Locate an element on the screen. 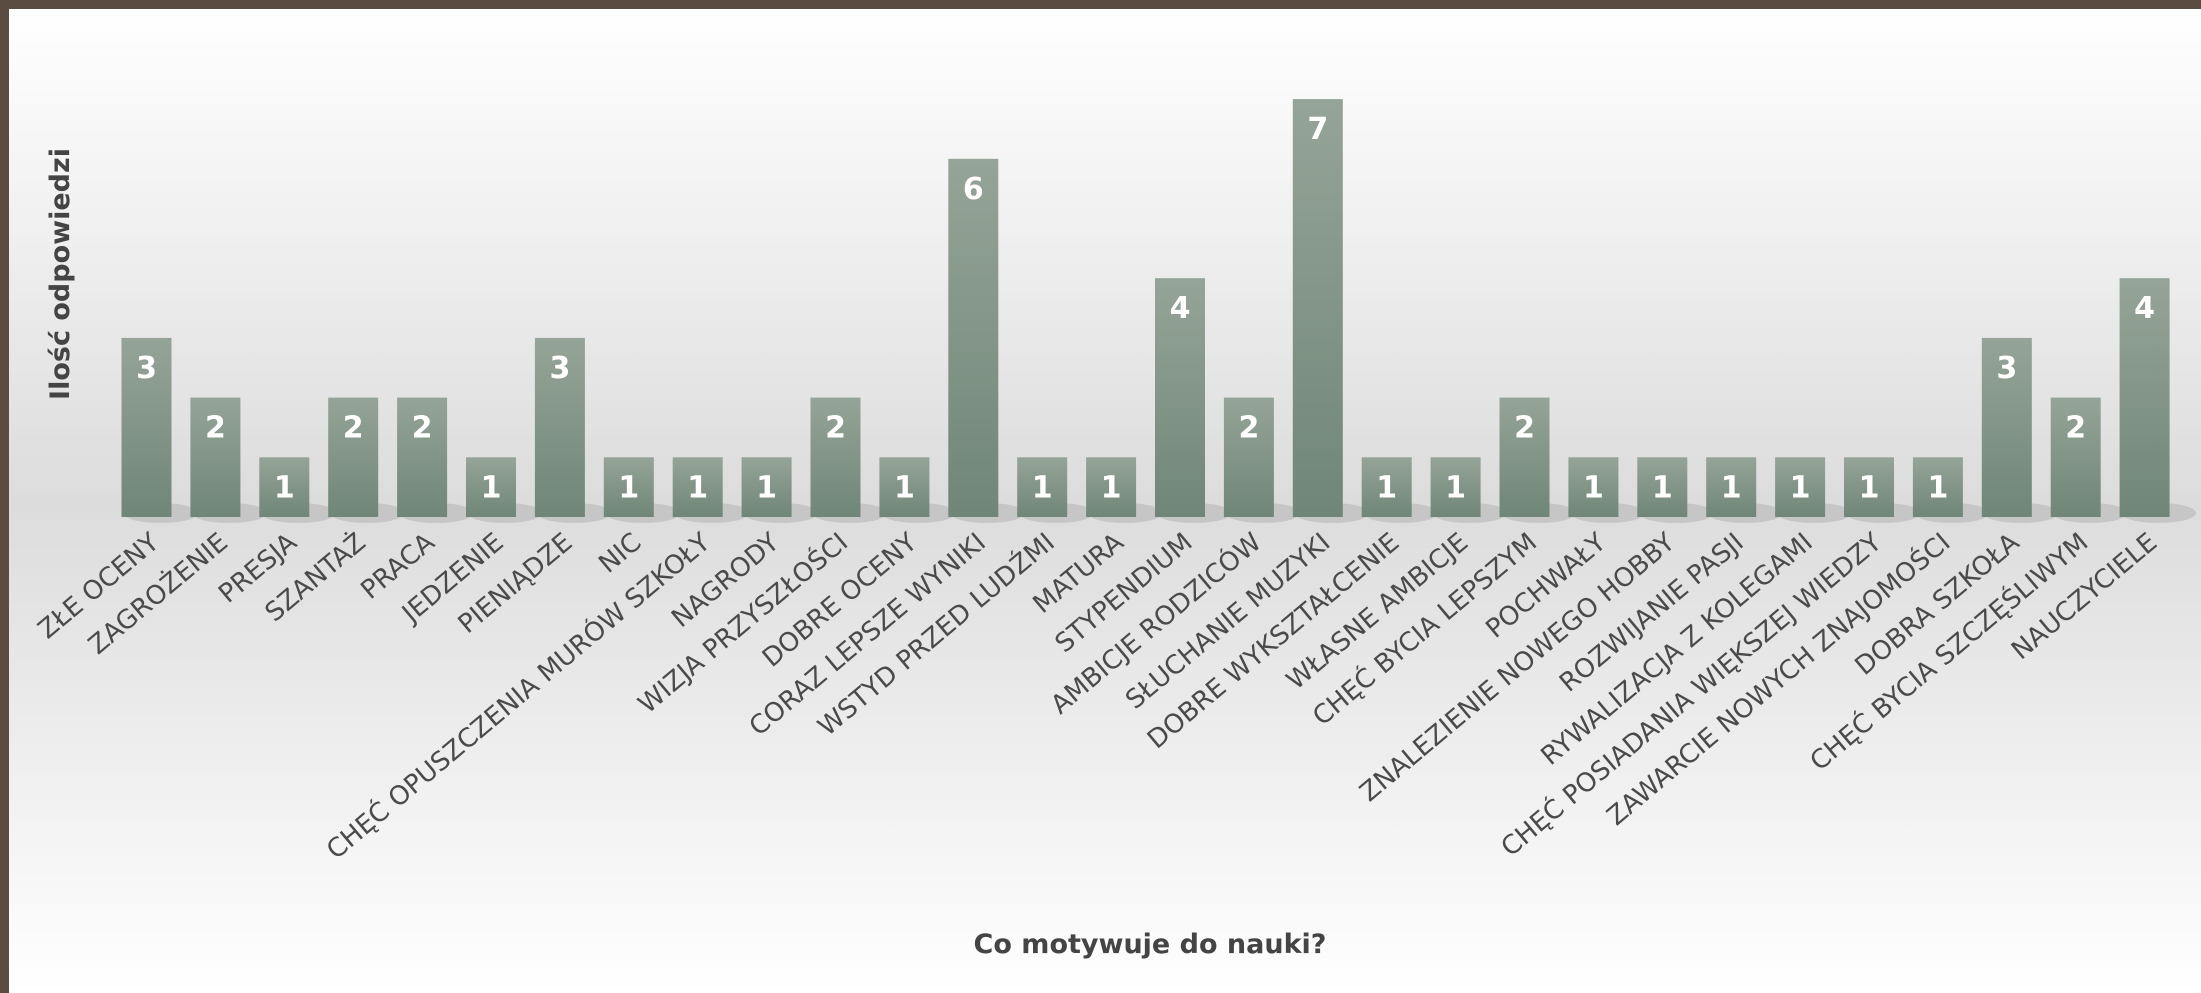 The height and width of the screenshot is (993, 2201). bar-value-label: 6 is located at coordinates (973, 189).